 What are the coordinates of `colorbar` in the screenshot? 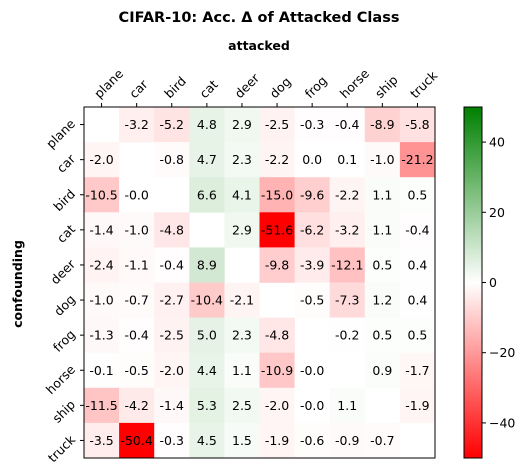 It's located at (473, 282).